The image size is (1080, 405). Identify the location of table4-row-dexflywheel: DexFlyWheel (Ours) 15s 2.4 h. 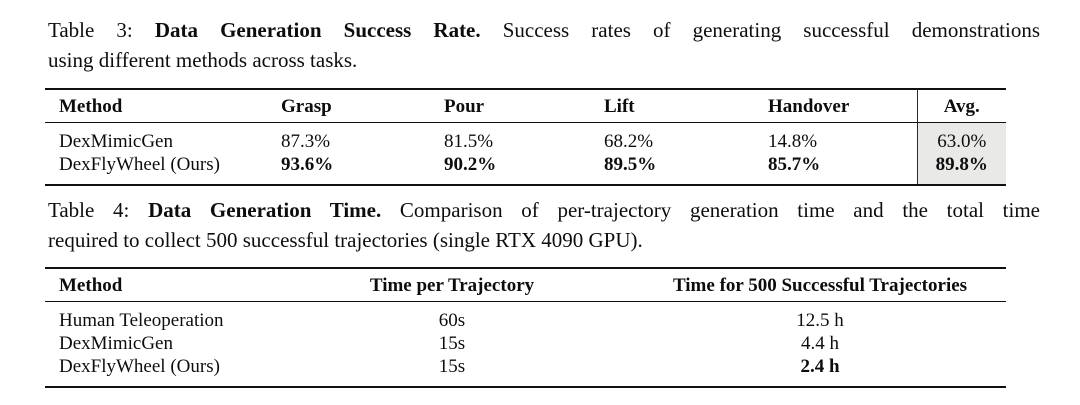
(525, 371).